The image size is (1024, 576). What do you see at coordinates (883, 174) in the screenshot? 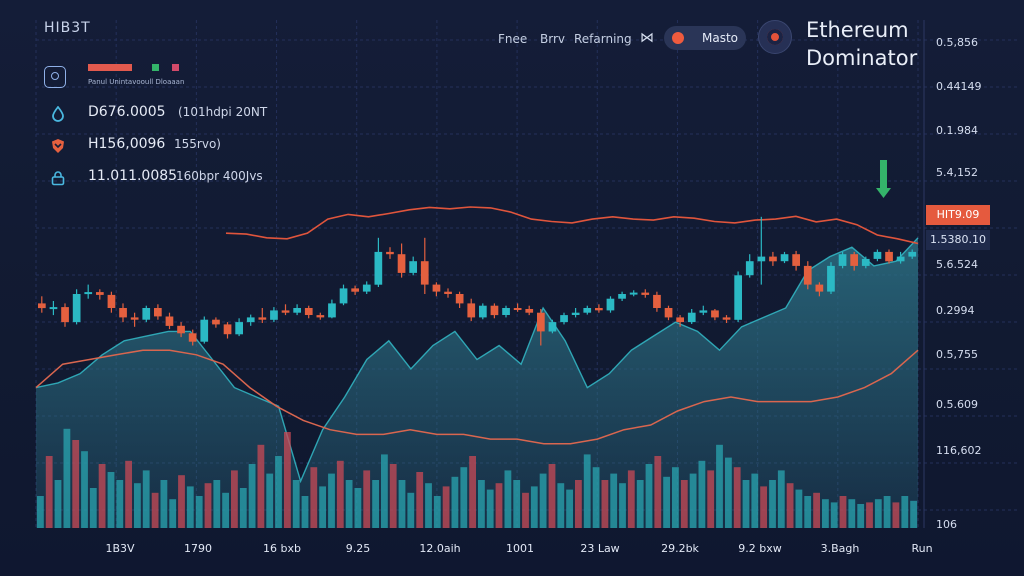
I see `signal-marker` at bounding box center [883, 174].